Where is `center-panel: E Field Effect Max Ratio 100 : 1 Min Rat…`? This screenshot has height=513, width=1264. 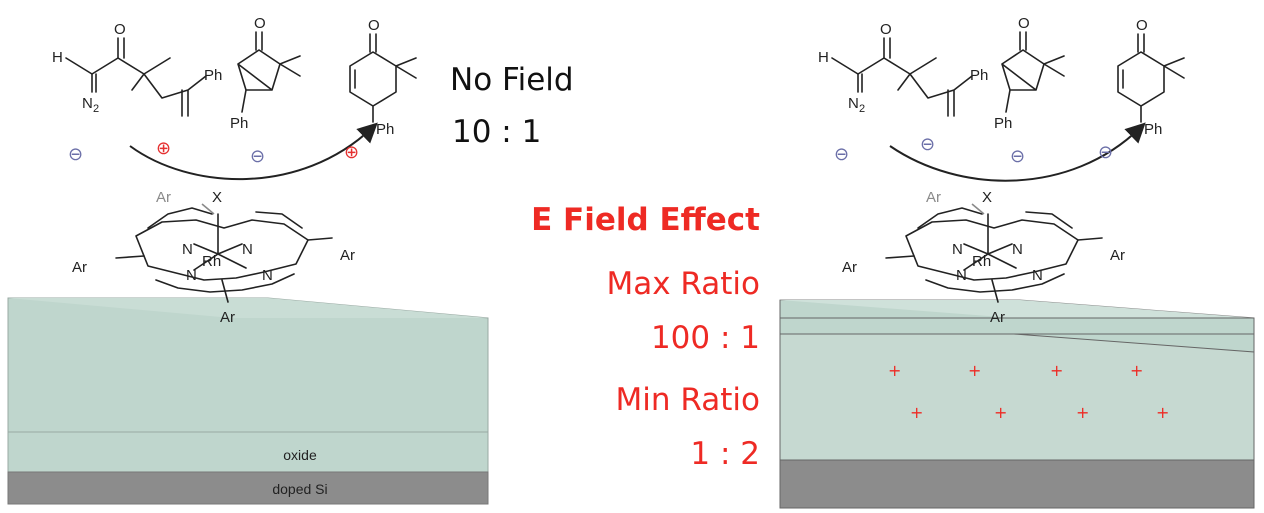
center-panel: E Field Effect Max Ratio 100 : 1 Min Rat… is located at coordinates (645, 337).